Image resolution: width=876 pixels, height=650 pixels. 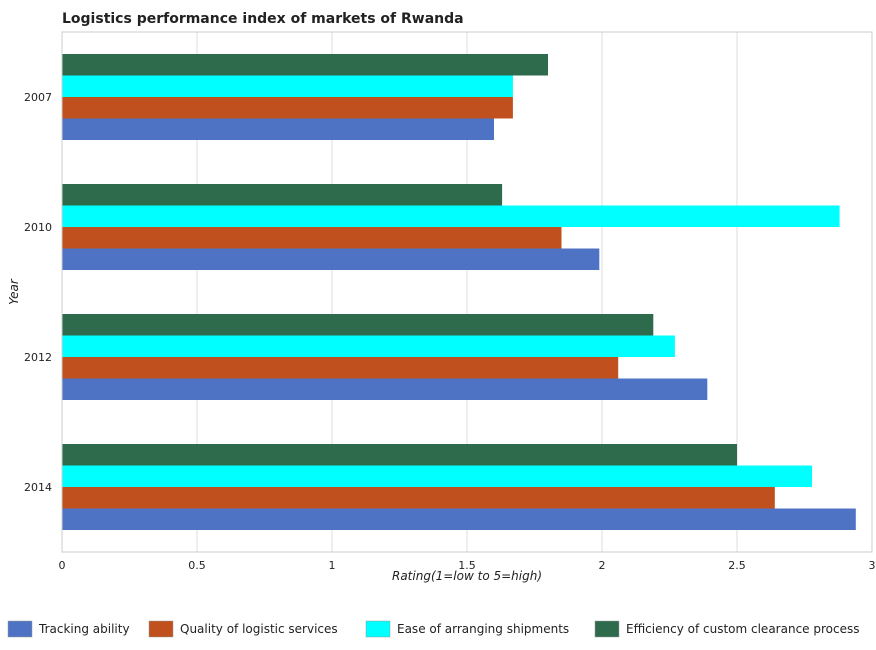 I want to click on y-tick-label: 2012, so click(x=38, y=357).